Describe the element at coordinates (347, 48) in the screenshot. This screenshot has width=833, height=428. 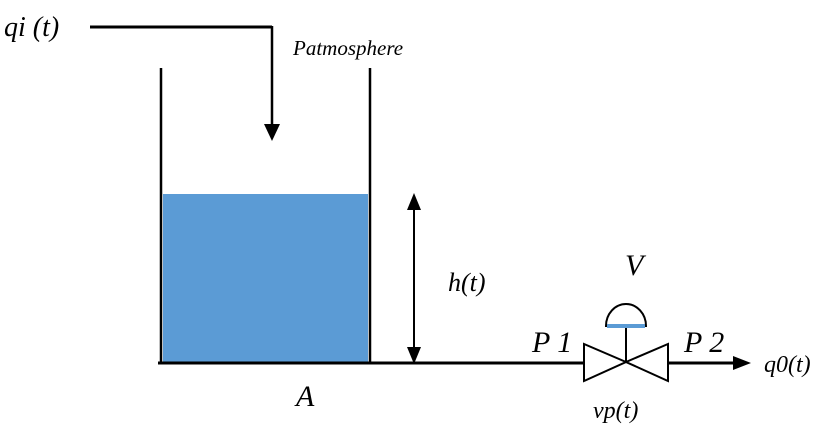
I see `atmosphere-label: Patmosphere` at that location.